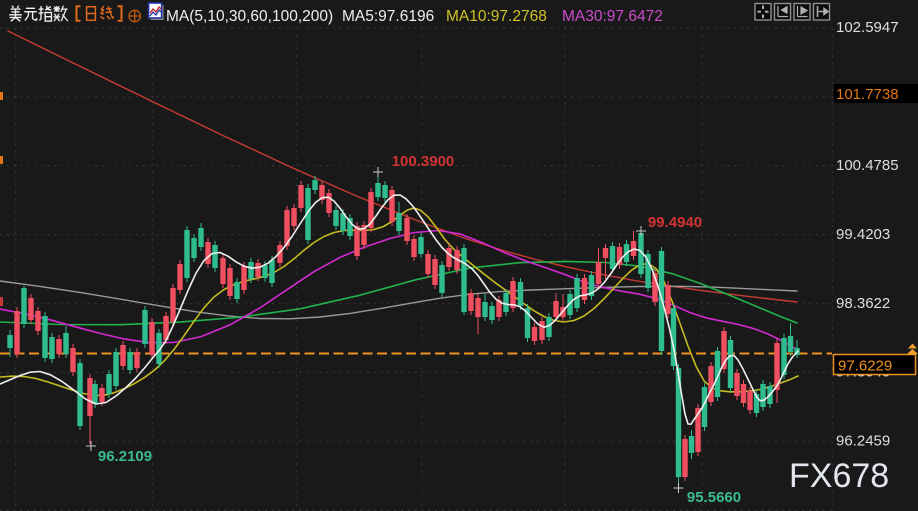 Image resolution: width=918 pixels, height=511 pixels. I want to click on svg-text: 99.4940, so click(675, 222).